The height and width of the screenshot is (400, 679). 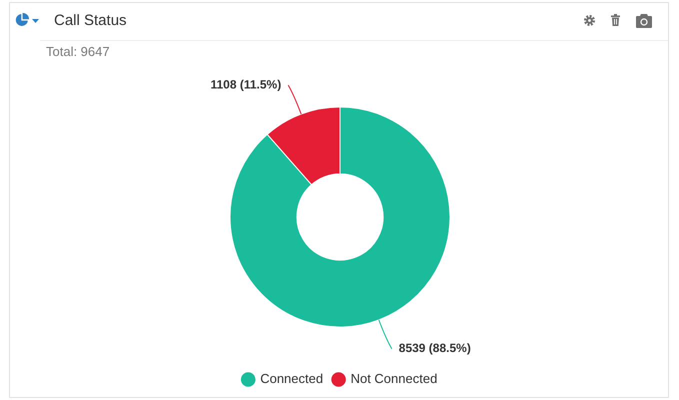 I want to click on text: Call Status, so click(x=90, y=21).